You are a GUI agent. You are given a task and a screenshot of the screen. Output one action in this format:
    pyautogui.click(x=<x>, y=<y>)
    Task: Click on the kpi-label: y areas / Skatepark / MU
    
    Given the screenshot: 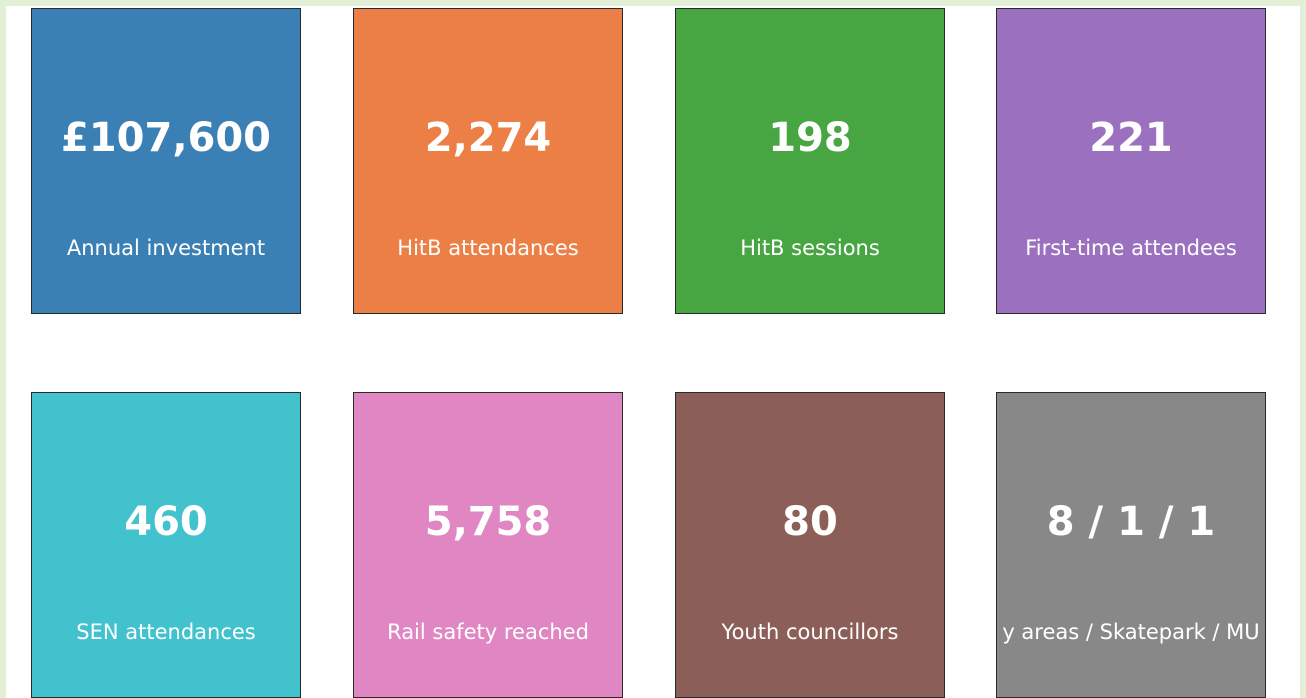 What is the action you would take?
    pyautogui.click(x=1131, y=632)
    